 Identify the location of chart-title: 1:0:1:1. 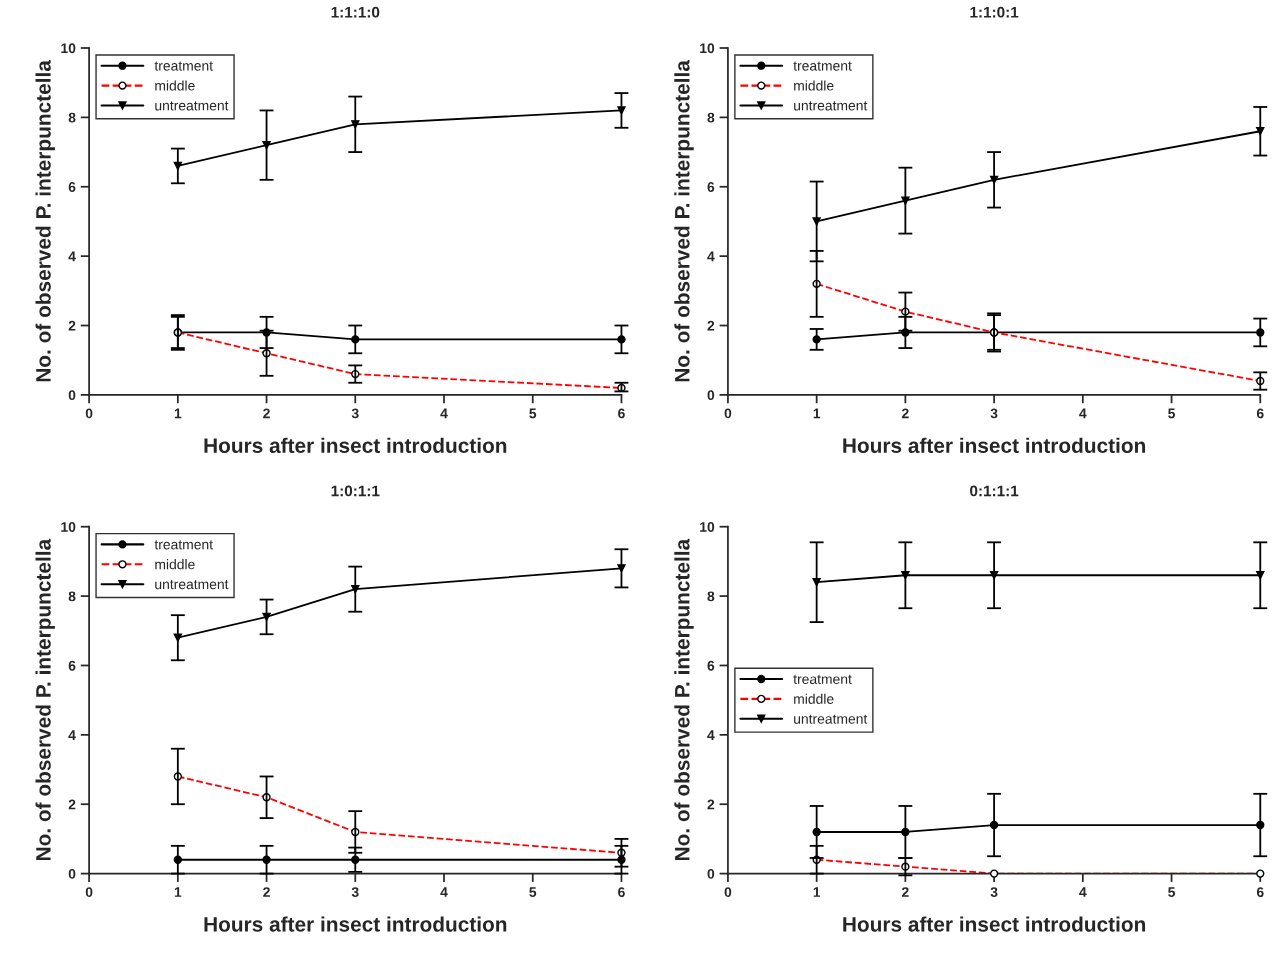
(355, 491).